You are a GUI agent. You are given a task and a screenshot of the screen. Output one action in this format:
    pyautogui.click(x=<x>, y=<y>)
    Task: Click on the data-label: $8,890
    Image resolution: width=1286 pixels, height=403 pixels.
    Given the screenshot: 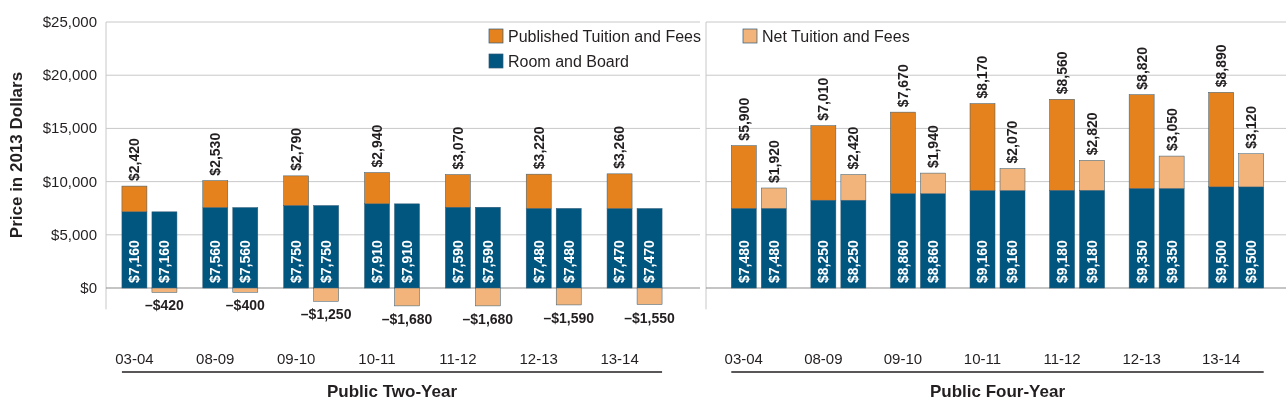 What is the action you would take?
    pyautogui.click(x=1221, y=66)
    